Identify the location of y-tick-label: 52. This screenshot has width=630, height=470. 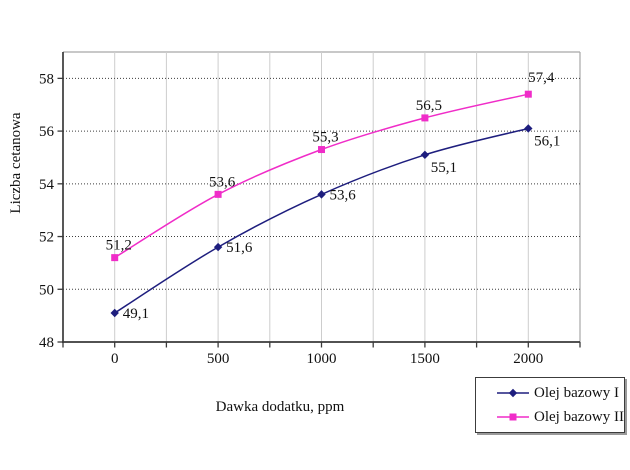
(46, 238).